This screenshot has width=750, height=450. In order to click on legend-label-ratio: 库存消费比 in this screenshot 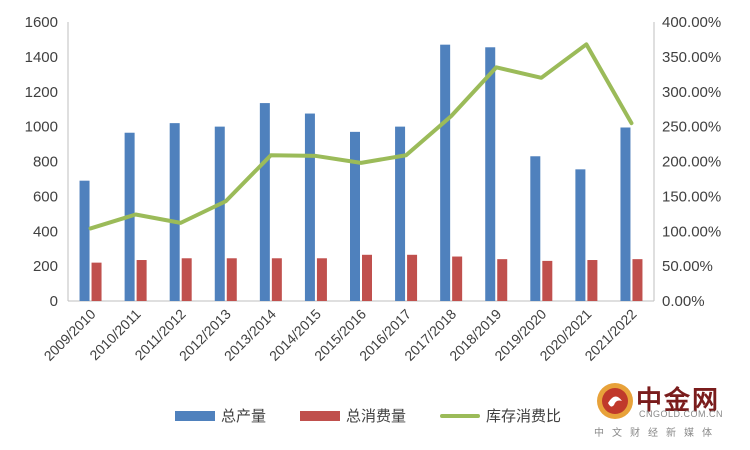, I will do `click(524, 416)`.